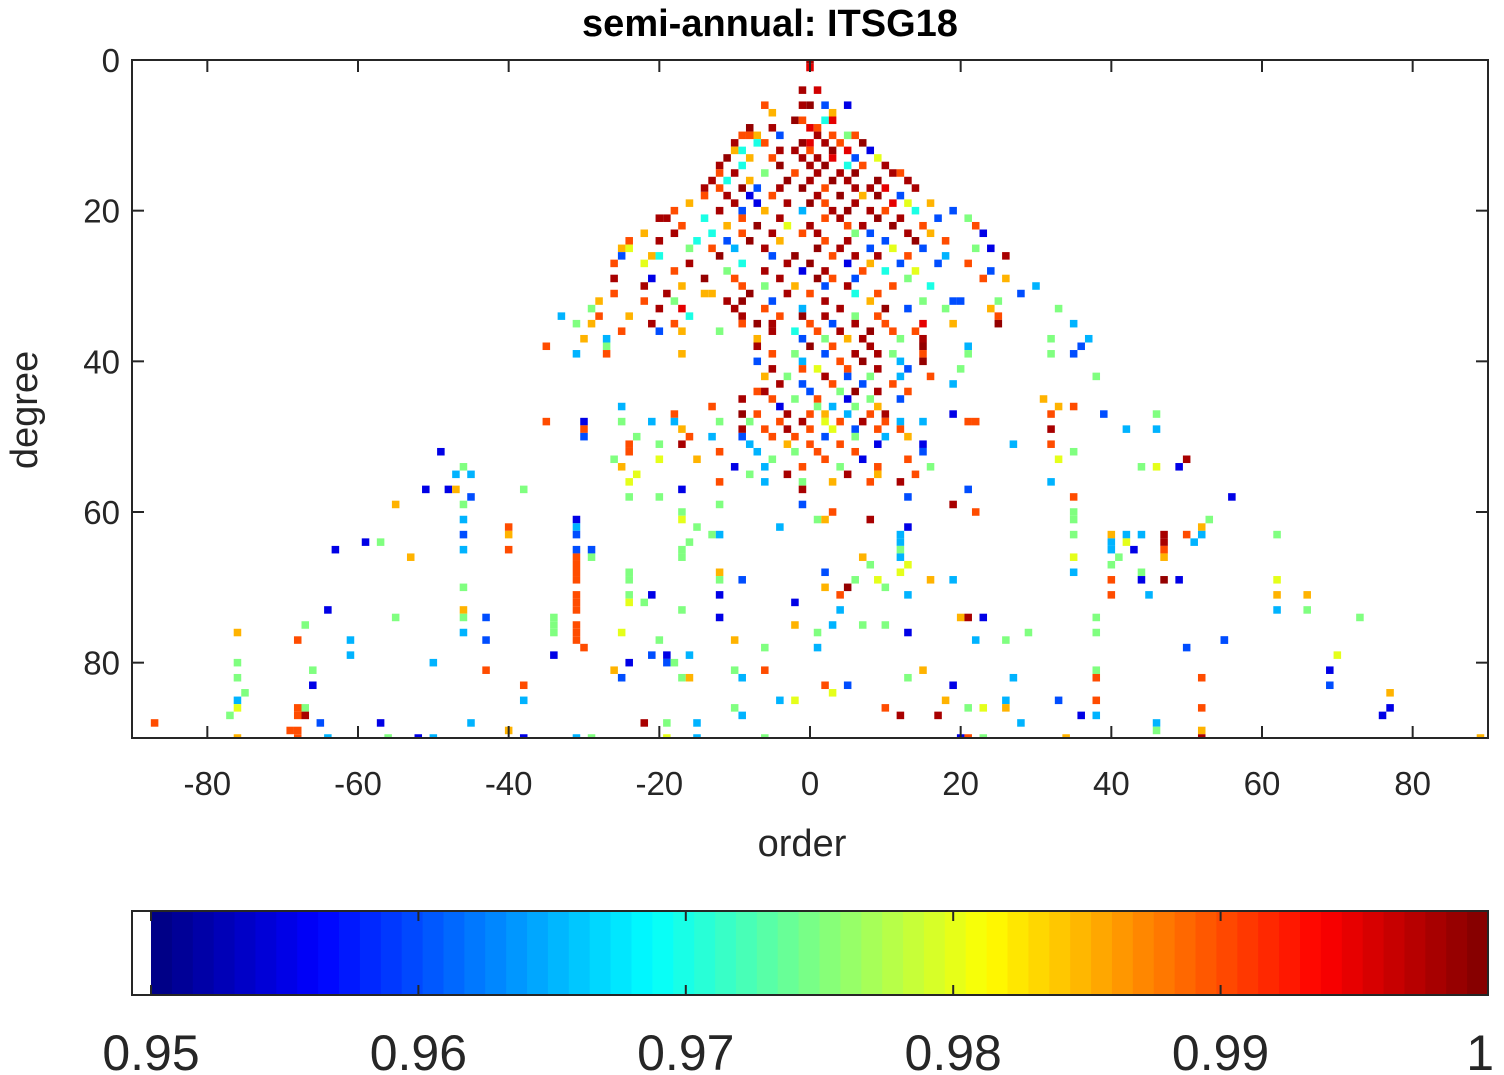 This screenshot has height=1075, width=1504. I want to click on x-tick-label: 20, so click(960, 783).